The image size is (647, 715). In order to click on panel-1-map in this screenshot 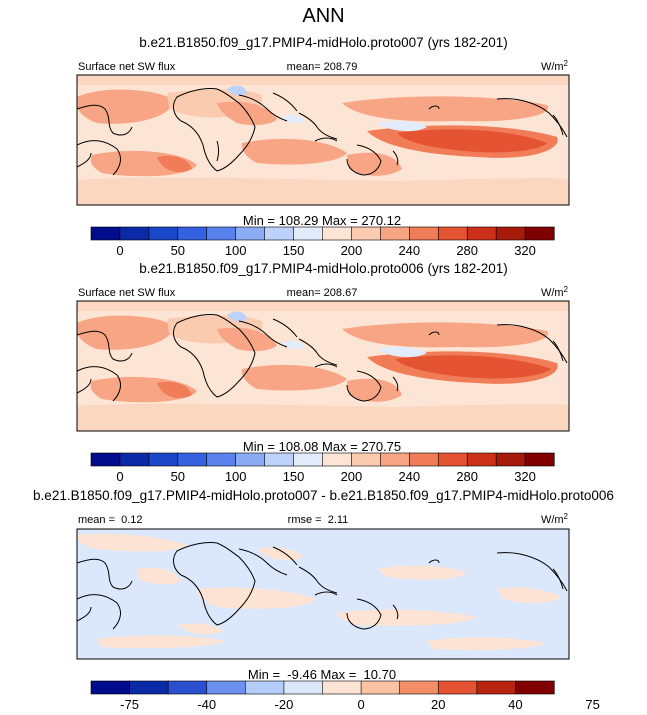, I will do `click(323, 140)`.